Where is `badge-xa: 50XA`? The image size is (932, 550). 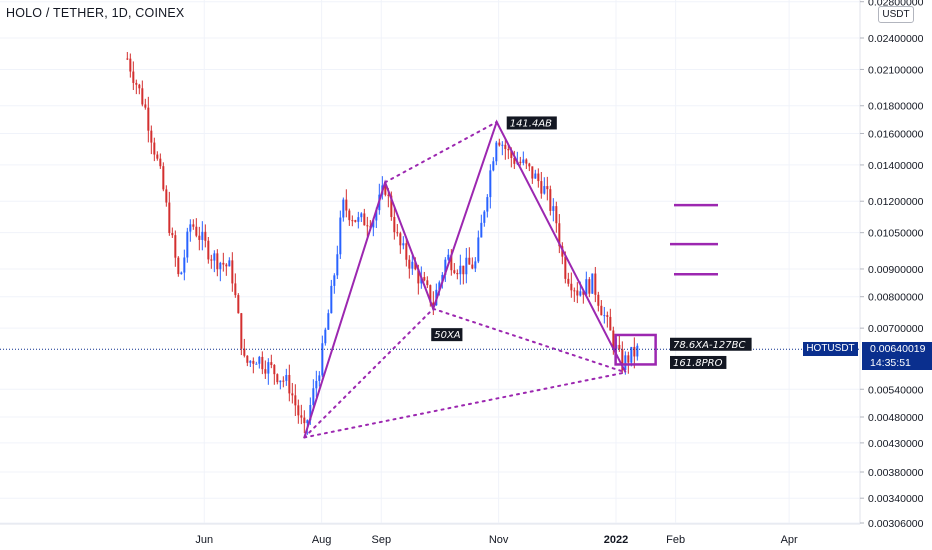
badge-xa: 50XA is located at coordinates (447, 335).